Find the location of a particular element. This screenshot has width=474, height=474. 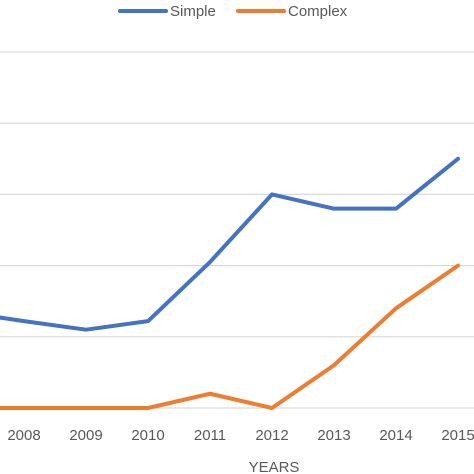

x-tick-labels: 200720082009201020112012201320142015 is located at coordinates (240, 435).